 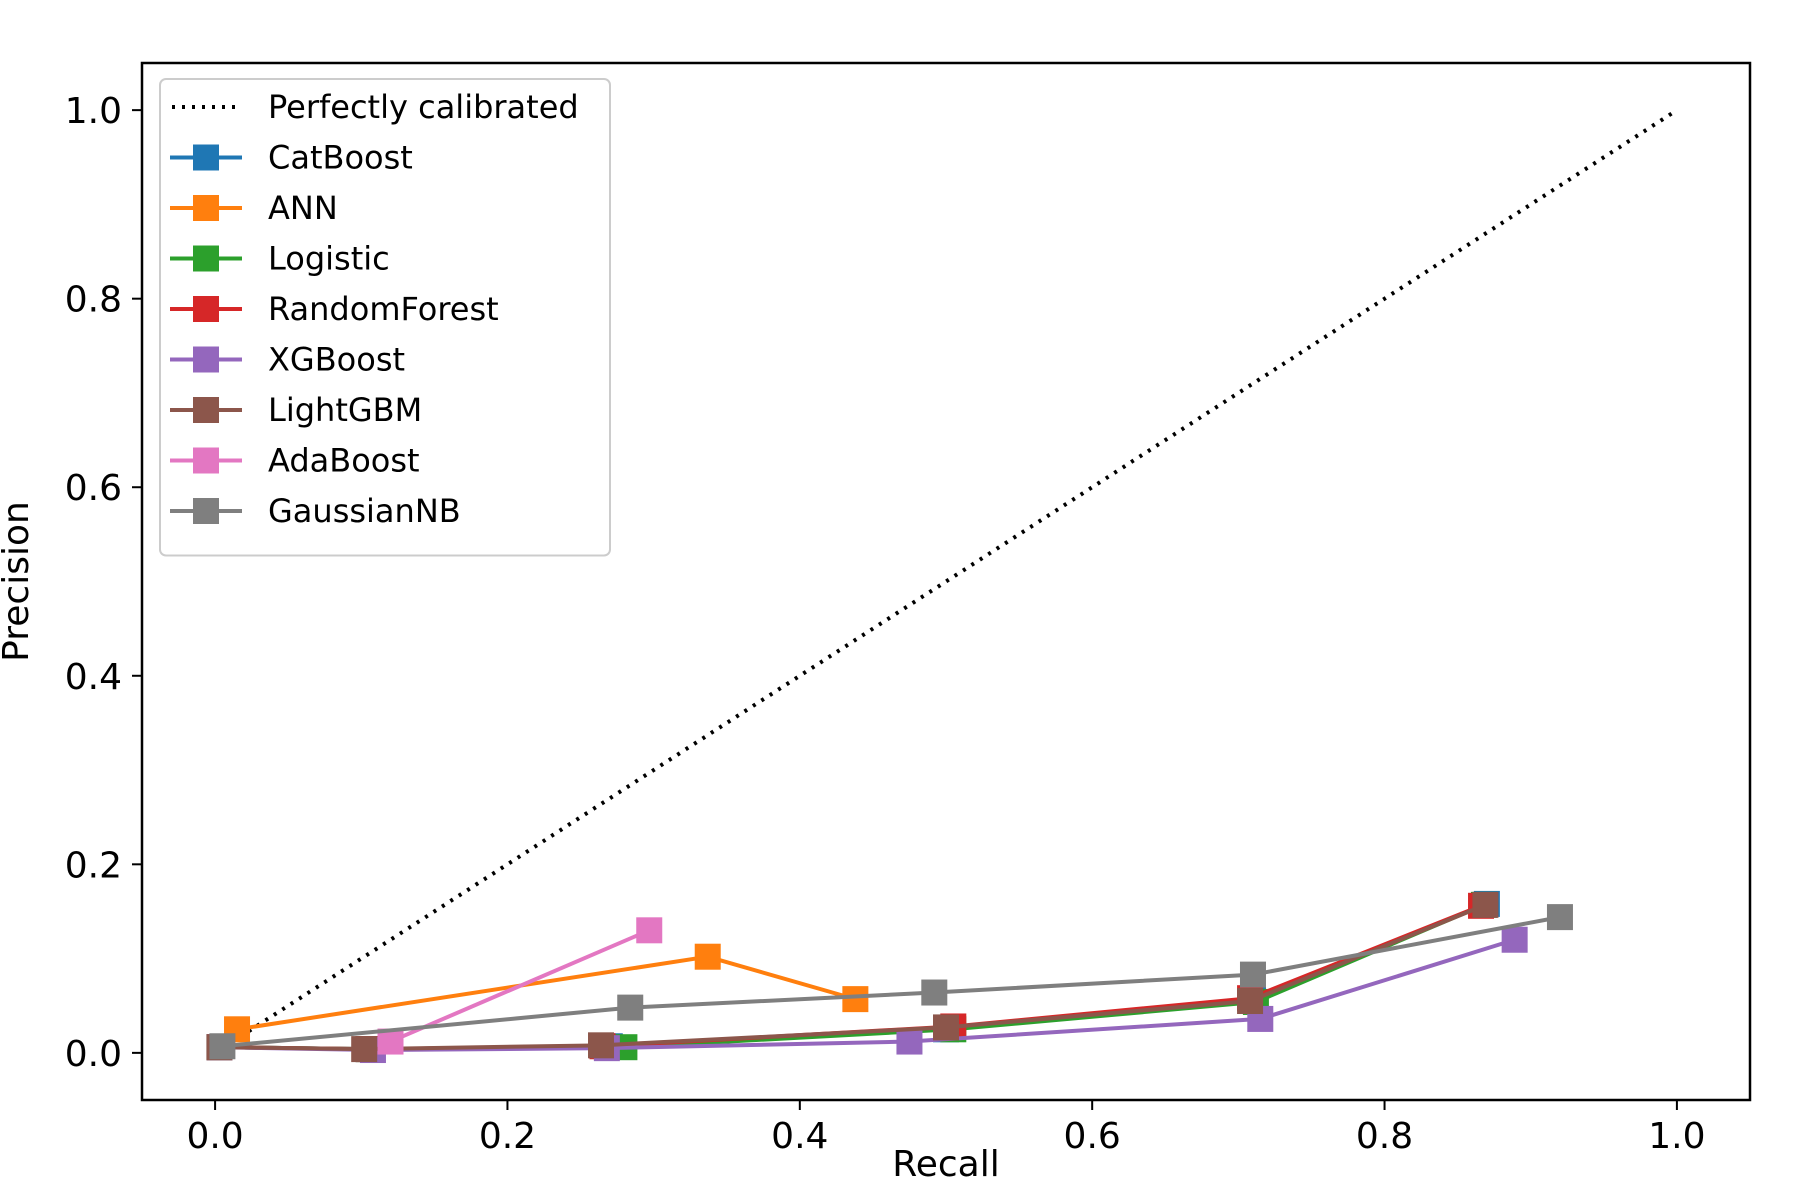 I want to click on legend-marker-logistic, so click(x=206, y=258).